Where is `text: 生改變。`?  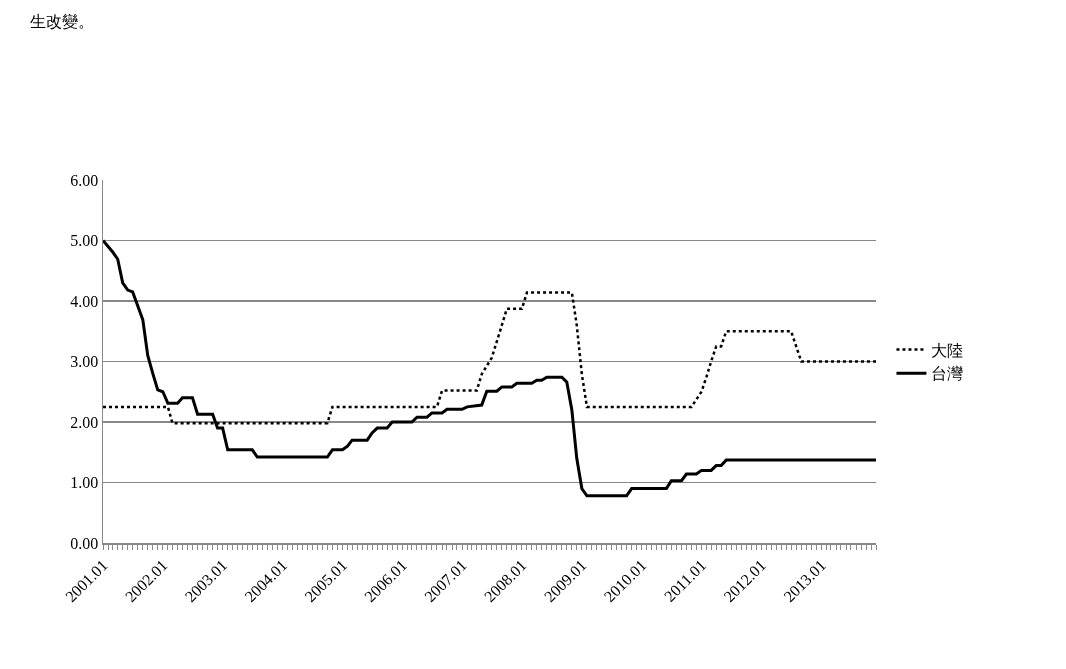
text: 生改變。 is located at coordinates (62, 21).